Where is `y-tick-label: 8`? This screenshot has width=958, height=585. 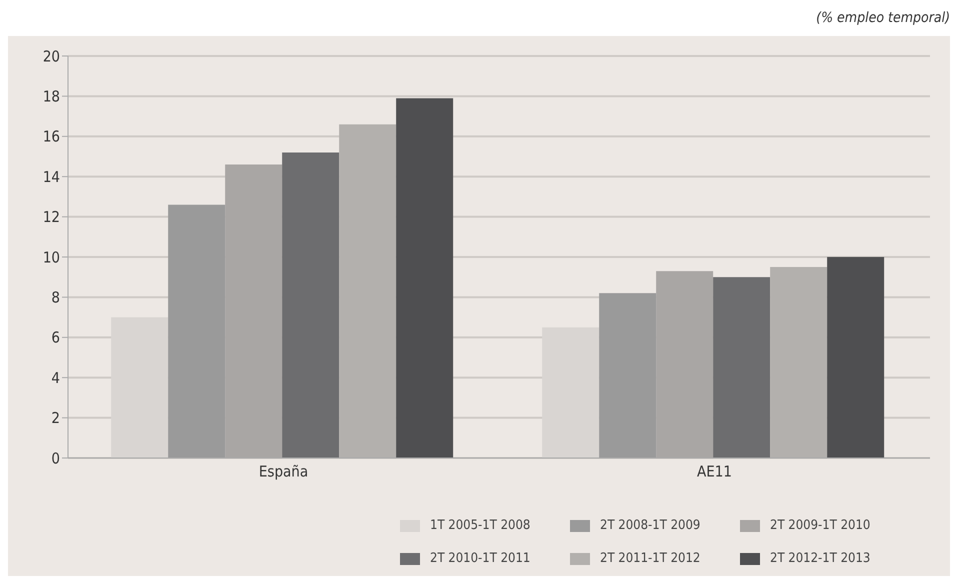
y-tick-label: 8 is located at coordinates (55, 297).